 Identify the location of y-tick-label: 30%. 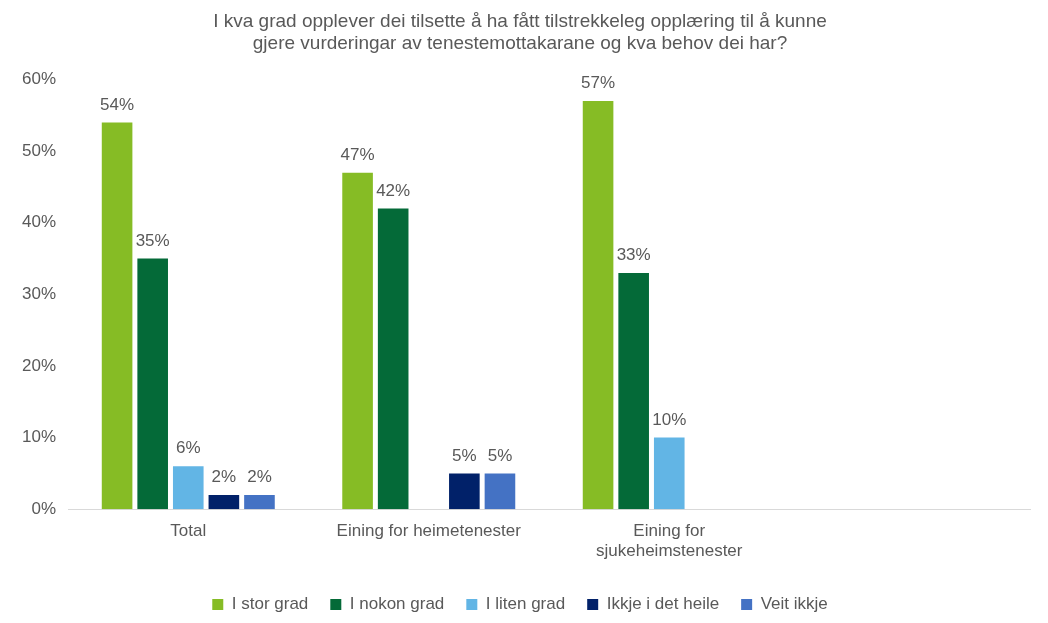
(39, 294).